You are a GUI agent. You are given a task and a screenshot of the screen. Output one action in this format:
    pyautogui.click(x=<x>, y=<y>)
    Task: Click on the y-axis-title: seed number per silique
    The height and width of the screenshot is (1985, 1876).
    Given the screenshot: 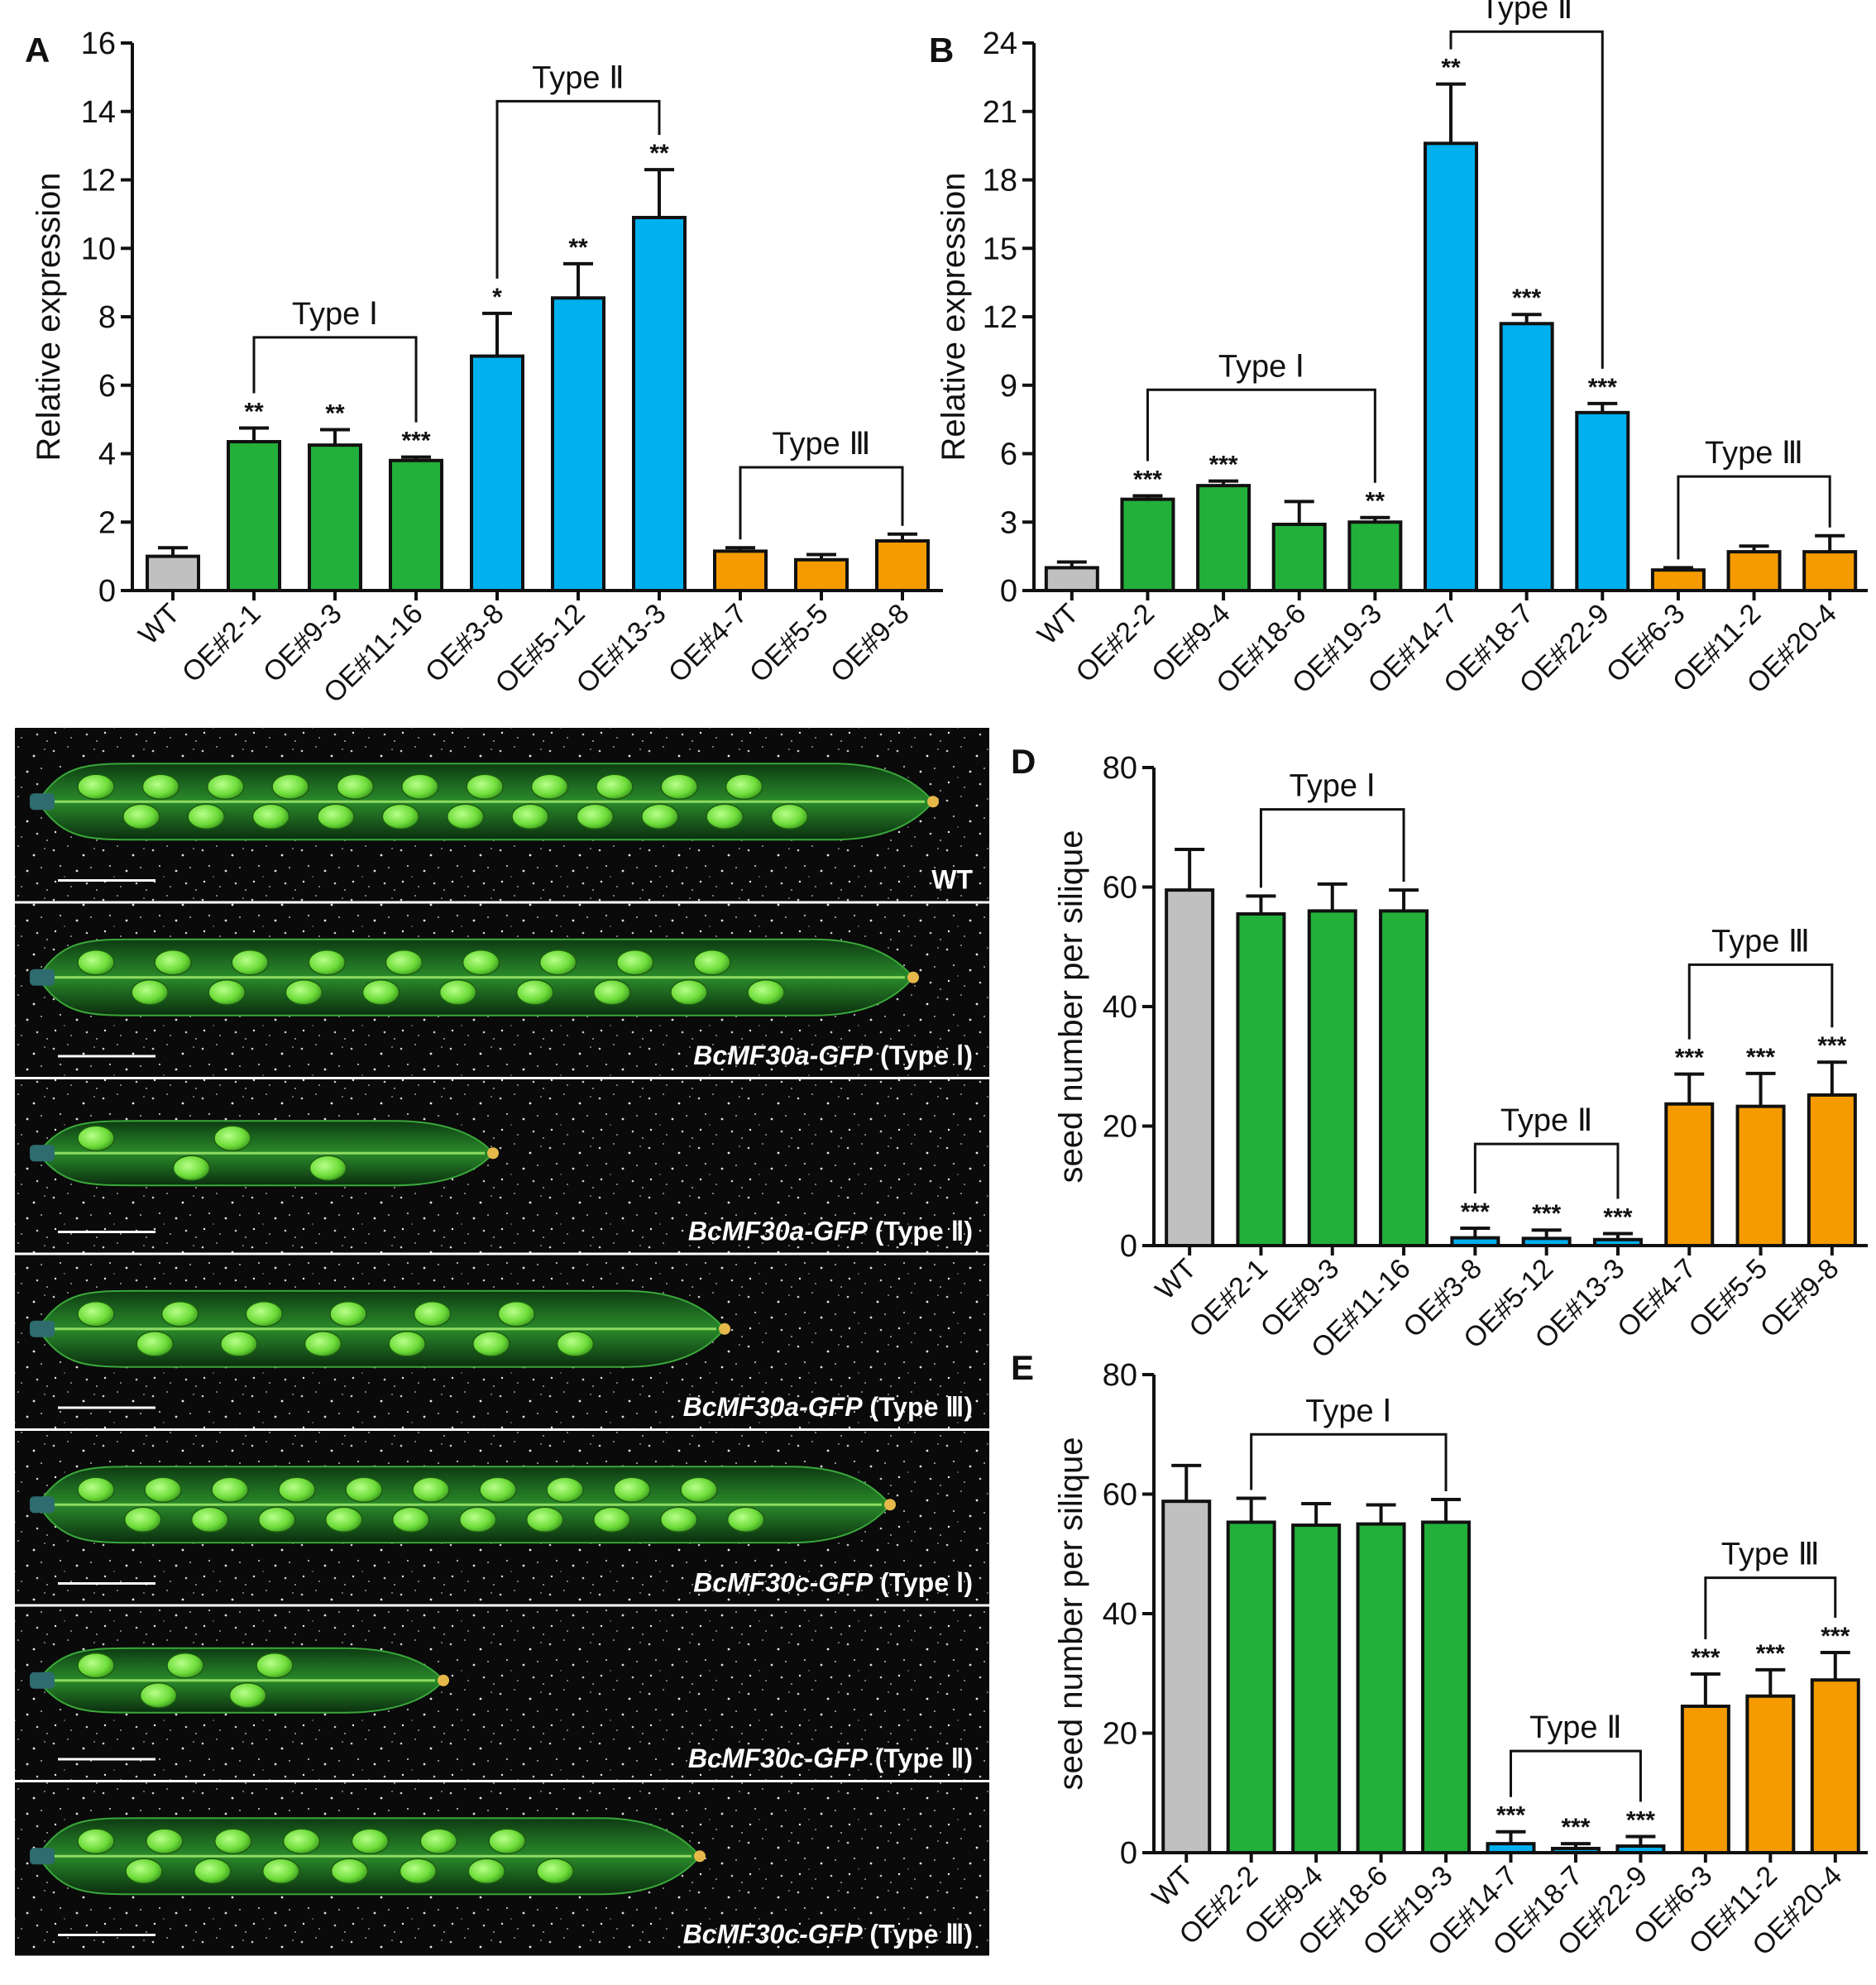 What is the action you would take?
    pyautogui.click(x=1071, y=1614)
    